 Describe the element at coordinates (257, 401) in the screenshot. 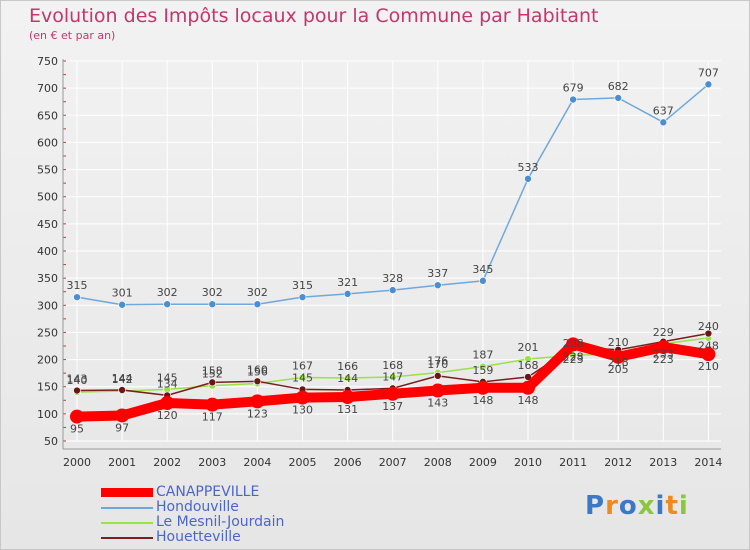

I see `point-canappeville-2004` at that location.